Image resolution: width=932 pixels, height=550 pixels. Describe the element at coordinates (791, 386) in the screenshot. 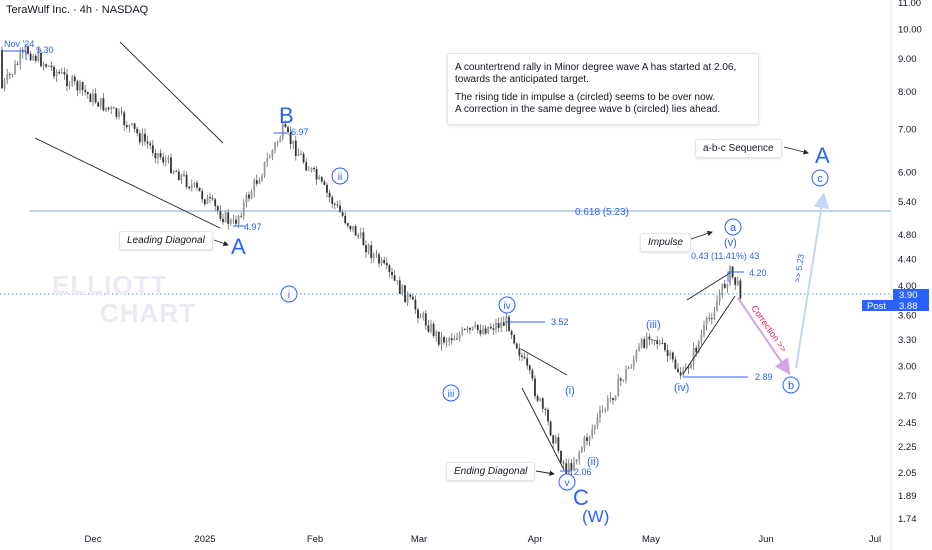

I see `wave-b: b` at that location.